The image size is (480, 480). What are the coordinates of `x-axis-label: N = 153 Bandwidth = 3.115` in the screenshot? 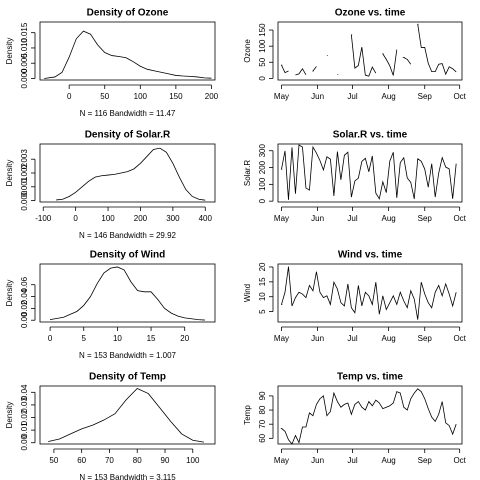 It's located at (127, 476).